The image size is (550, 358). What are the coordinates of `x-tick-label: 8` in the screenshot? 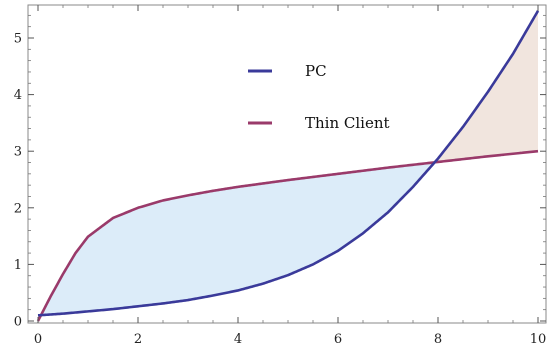 It's located at (438, 339).